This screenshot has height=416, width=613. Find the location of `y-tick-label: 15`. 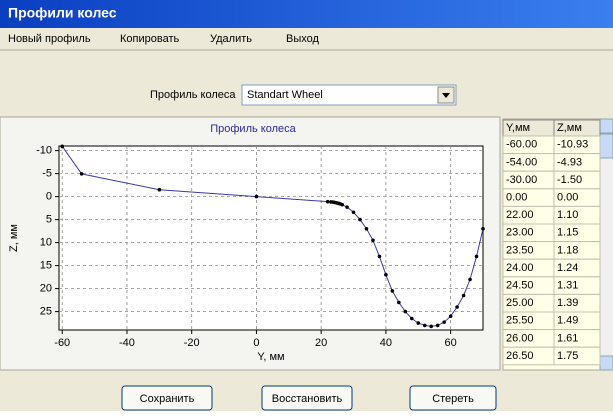

y-tick-label: 15 is located at coordinates (46, 266).